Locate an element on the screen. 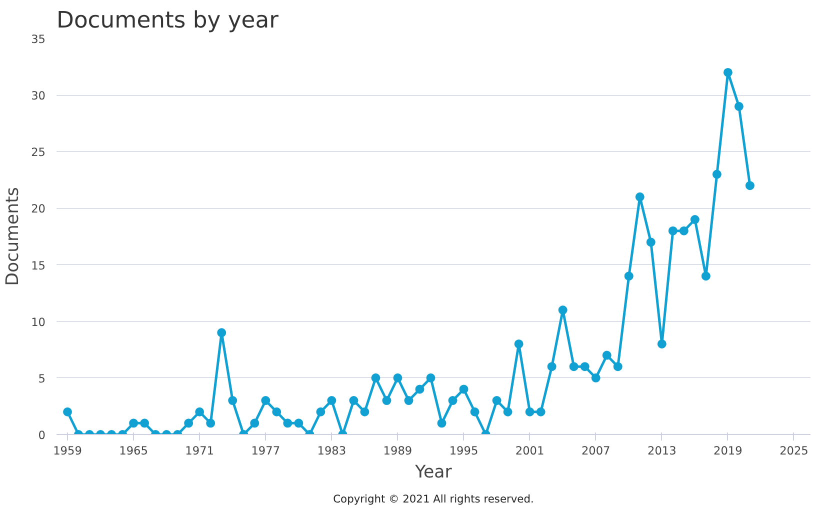 The width and height of the screenshot is (825, 510). x-tick-label: 1983 is located at coordinates (331, 451).